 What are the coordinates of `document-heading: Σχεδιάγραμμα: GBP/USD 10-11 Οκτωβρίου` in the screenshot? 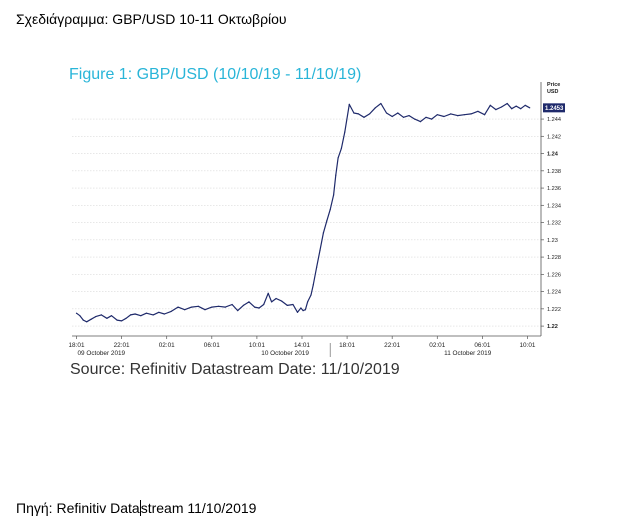 It's located at (151, 19).